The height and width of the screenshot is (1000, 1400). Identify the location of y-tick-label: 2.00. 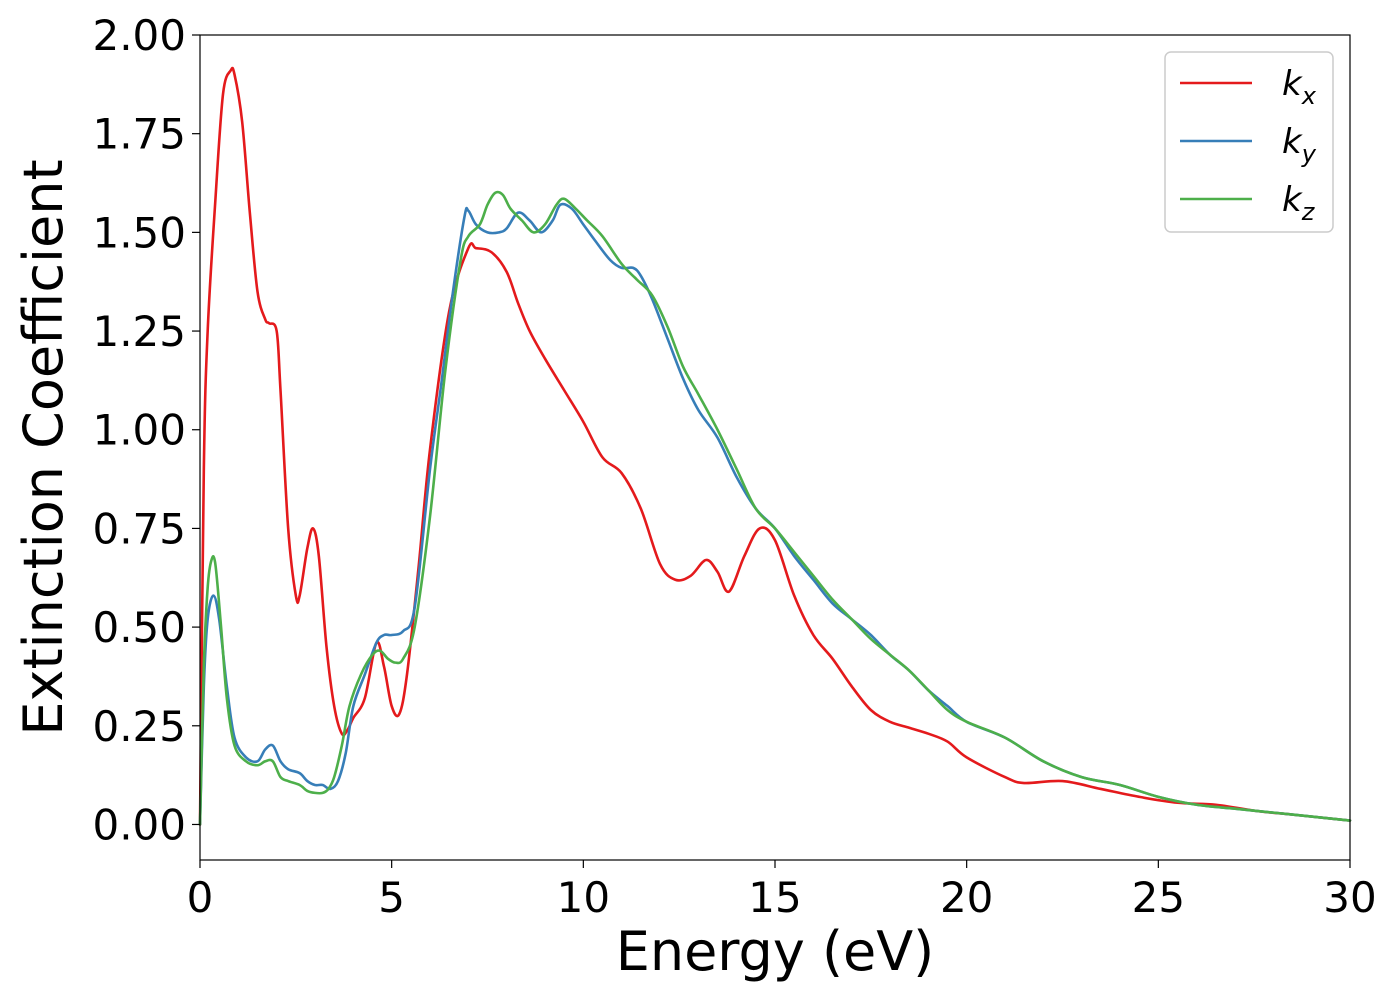
(139, 35).